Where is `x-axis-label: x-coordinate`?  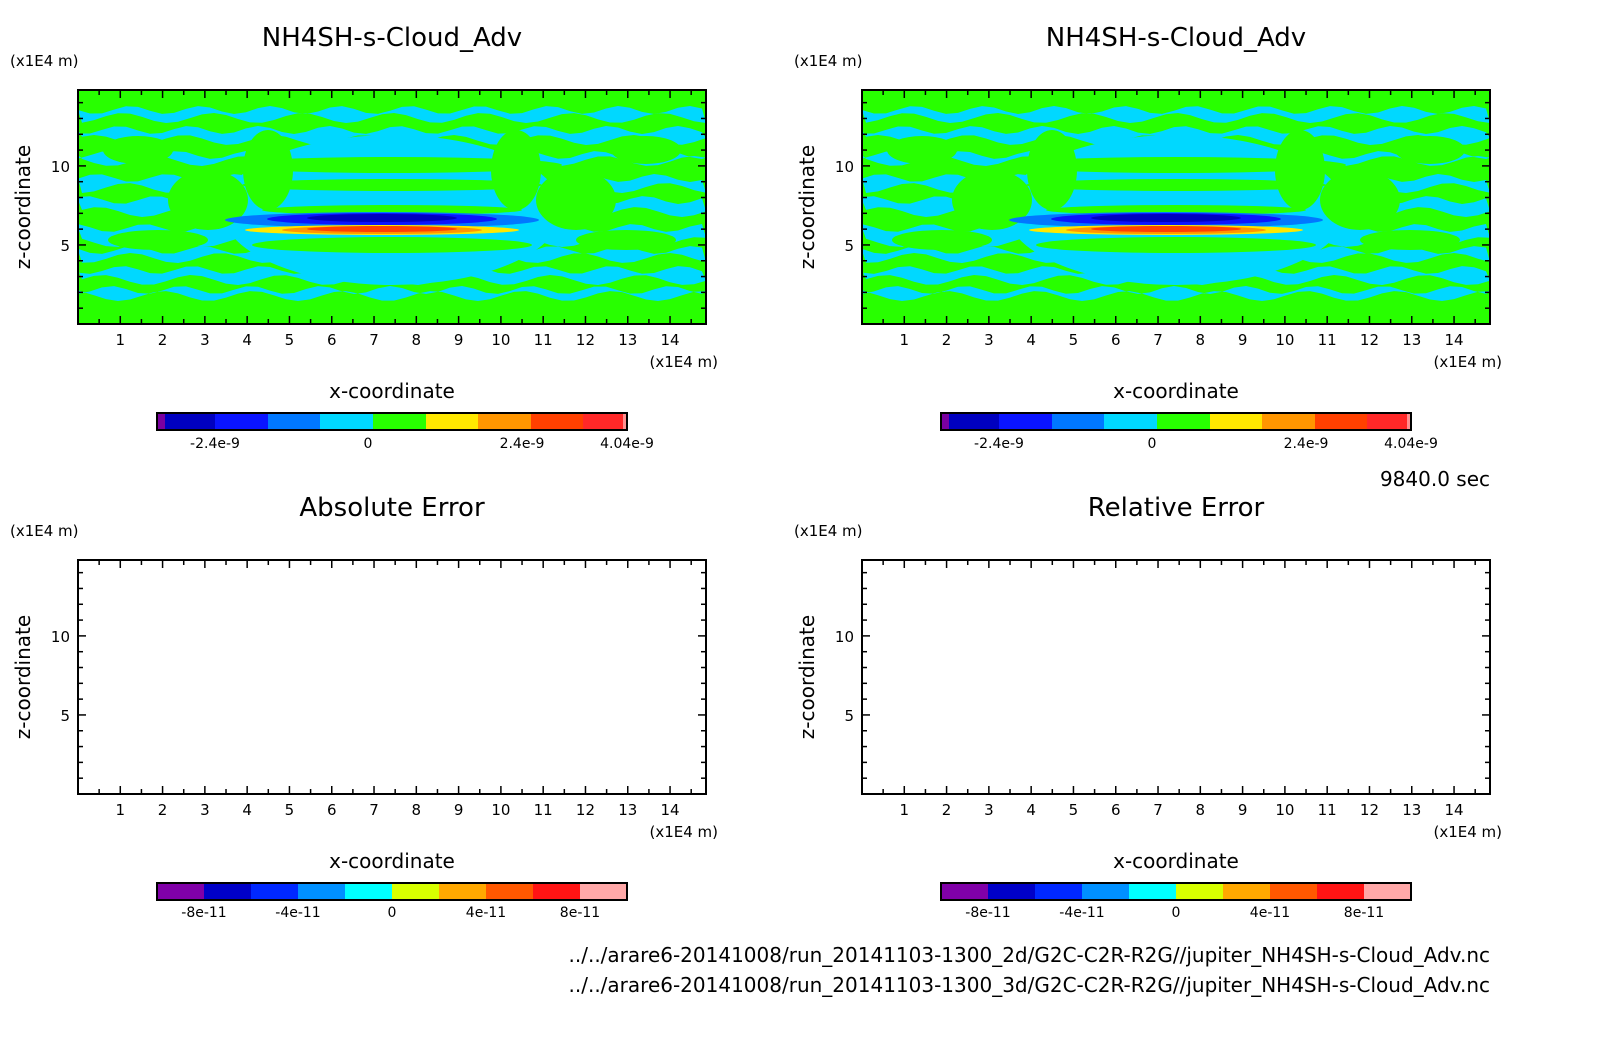 x-axis-label: x-coordinate is located at coordinates (1176, 861).